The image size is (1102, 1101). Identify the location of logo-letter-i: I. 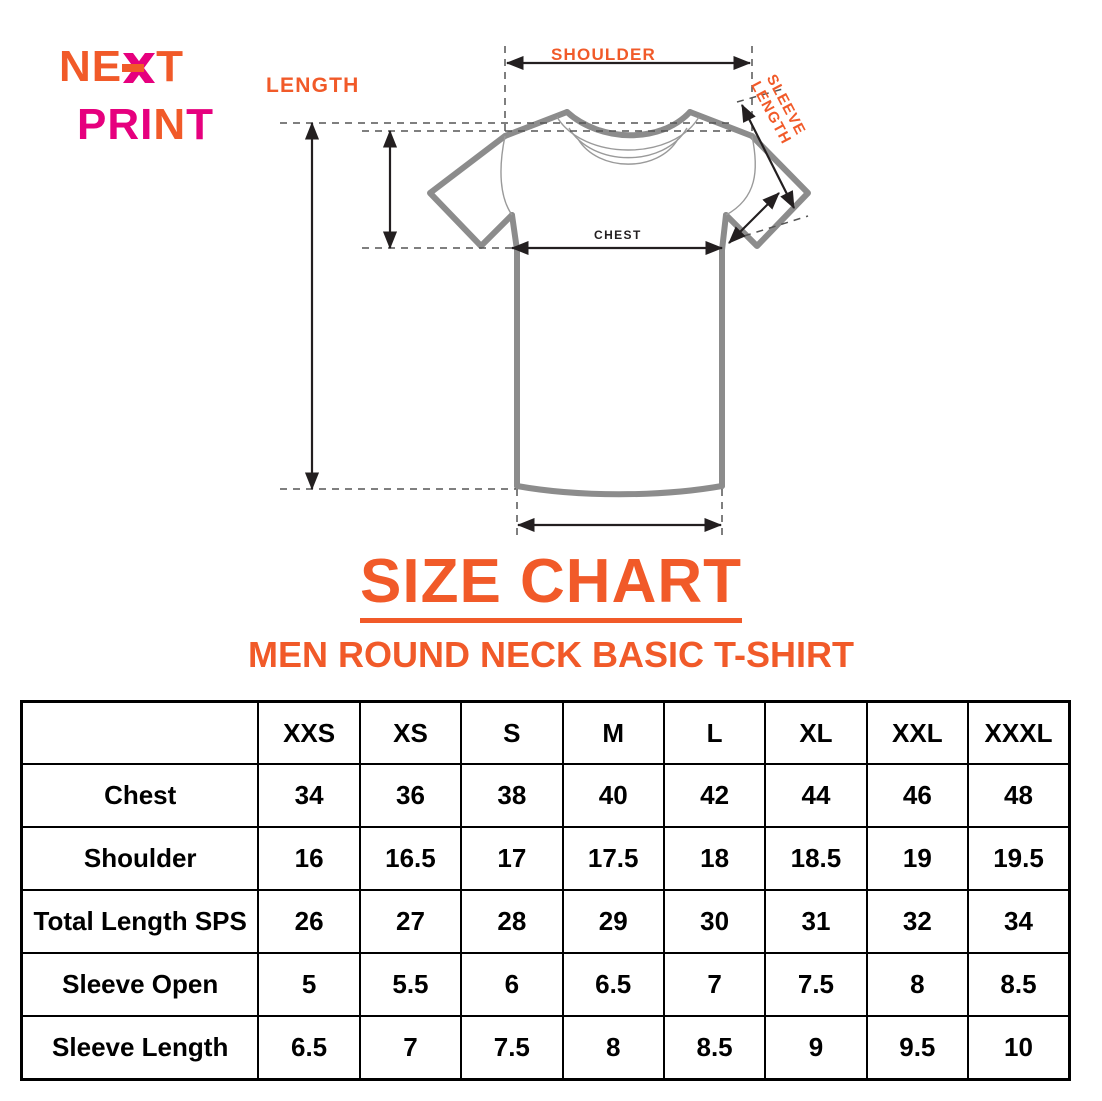
(147, 124).